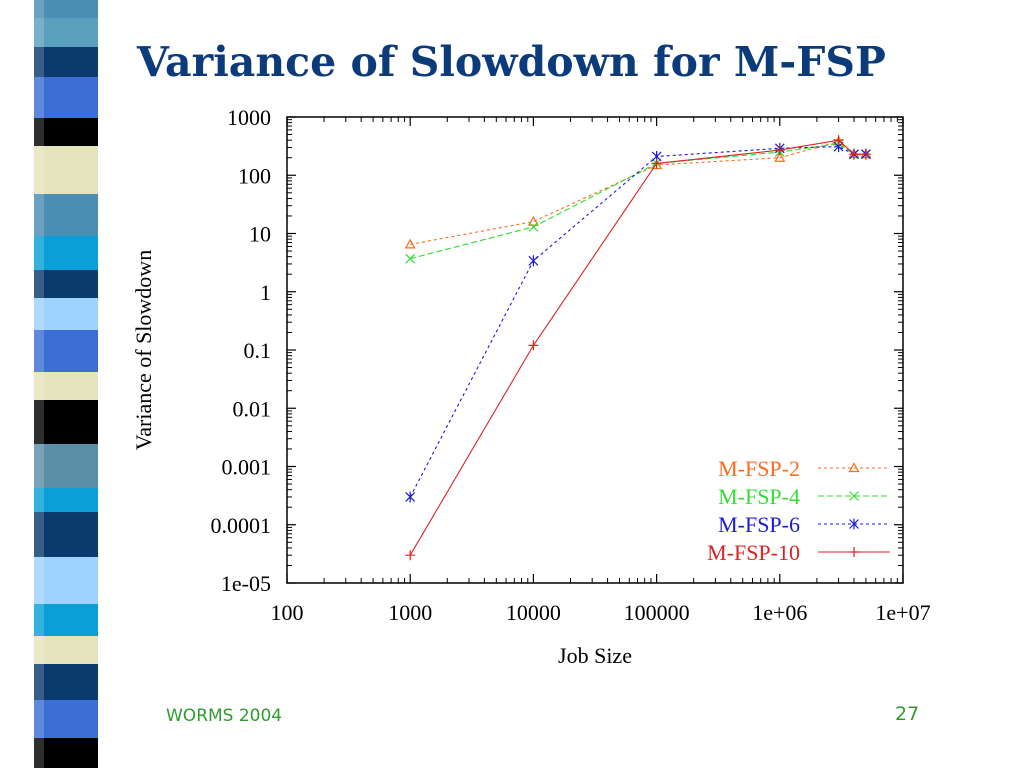  I want to click on legend-label: M-FSP-4, so click(759, 496).